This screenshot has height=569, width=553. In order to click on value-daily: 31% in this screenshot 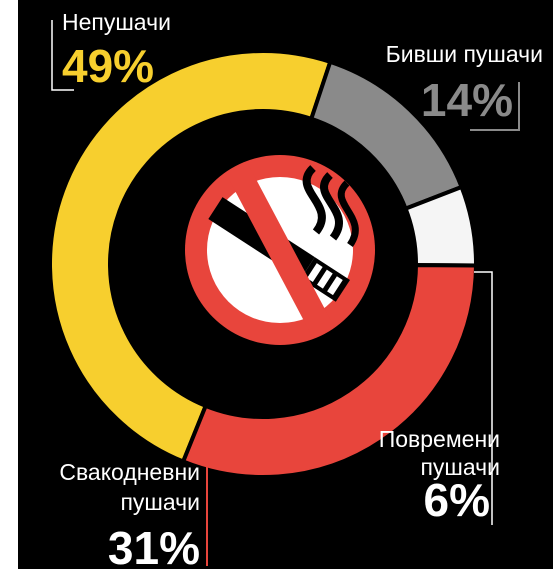, I will do `click(154, 545)`.